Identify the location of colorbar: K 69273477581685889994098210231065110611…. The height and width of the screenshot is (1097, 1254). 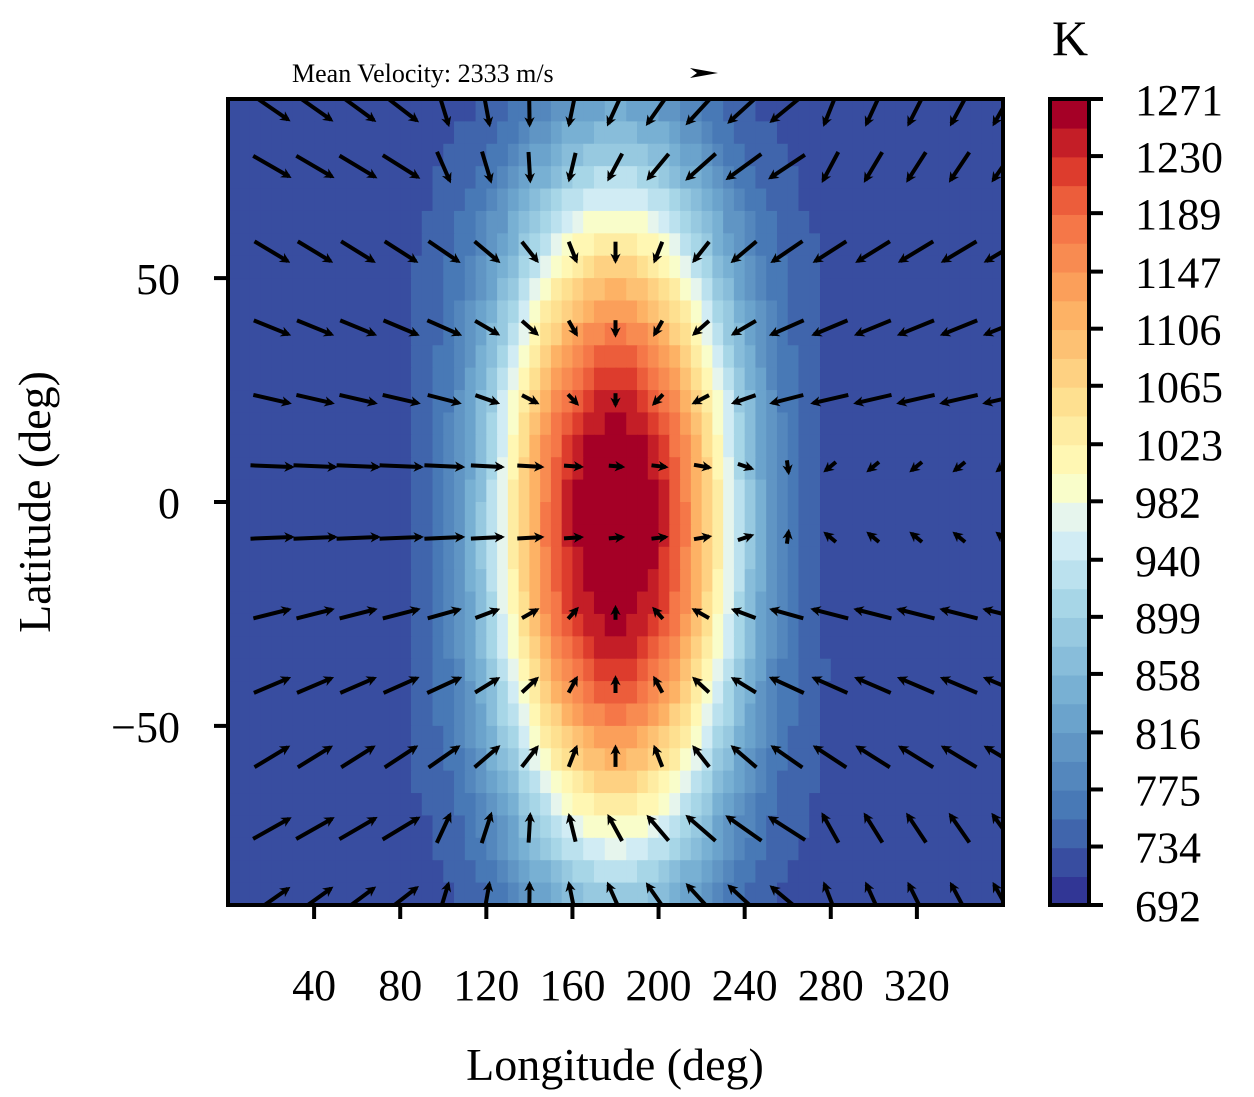
(1135, 470).